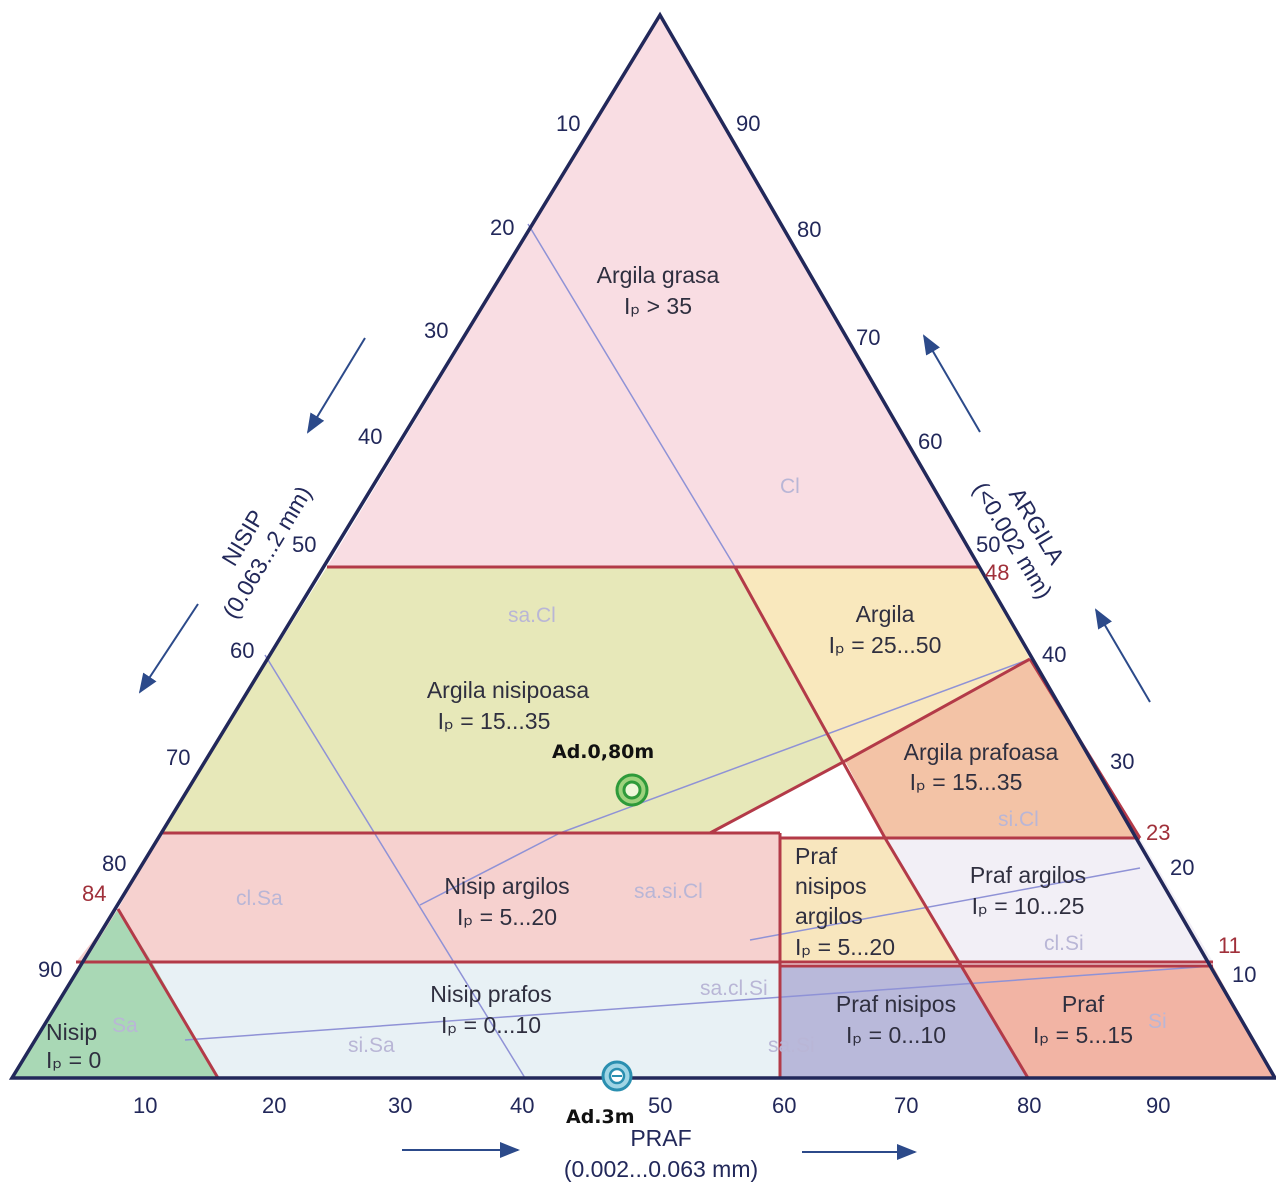 This screenshot has height=1188, width=1276. Describe the element at coordinates (114, 863) in the screenshot. I see `left-tick-80: 80` at that location.